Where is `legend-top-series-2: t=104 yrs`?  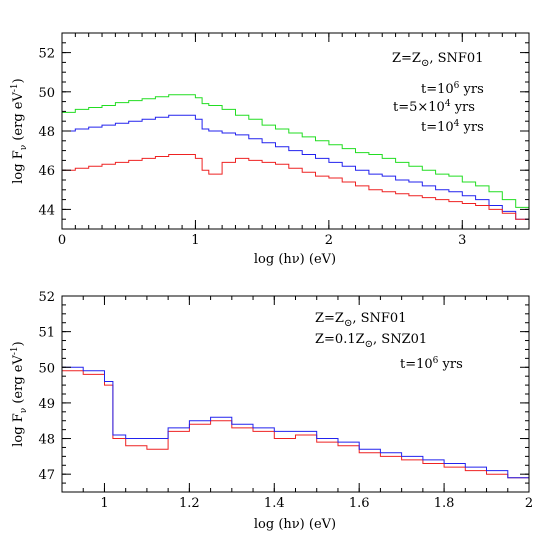 legend-top-series-2: t=104 yrs is located at coordinates (452, 127).